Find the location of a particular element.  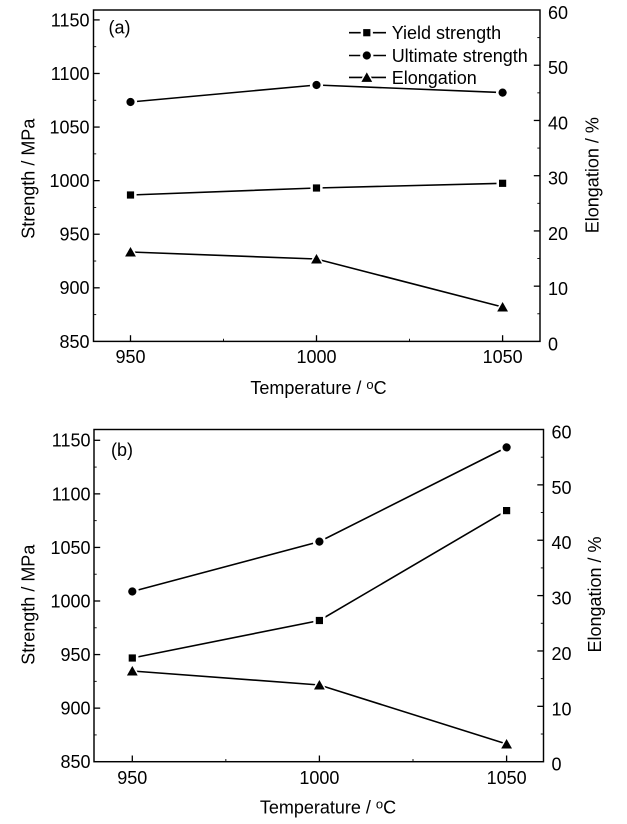

svg-text: (b) is located at coordinates (122, 450).